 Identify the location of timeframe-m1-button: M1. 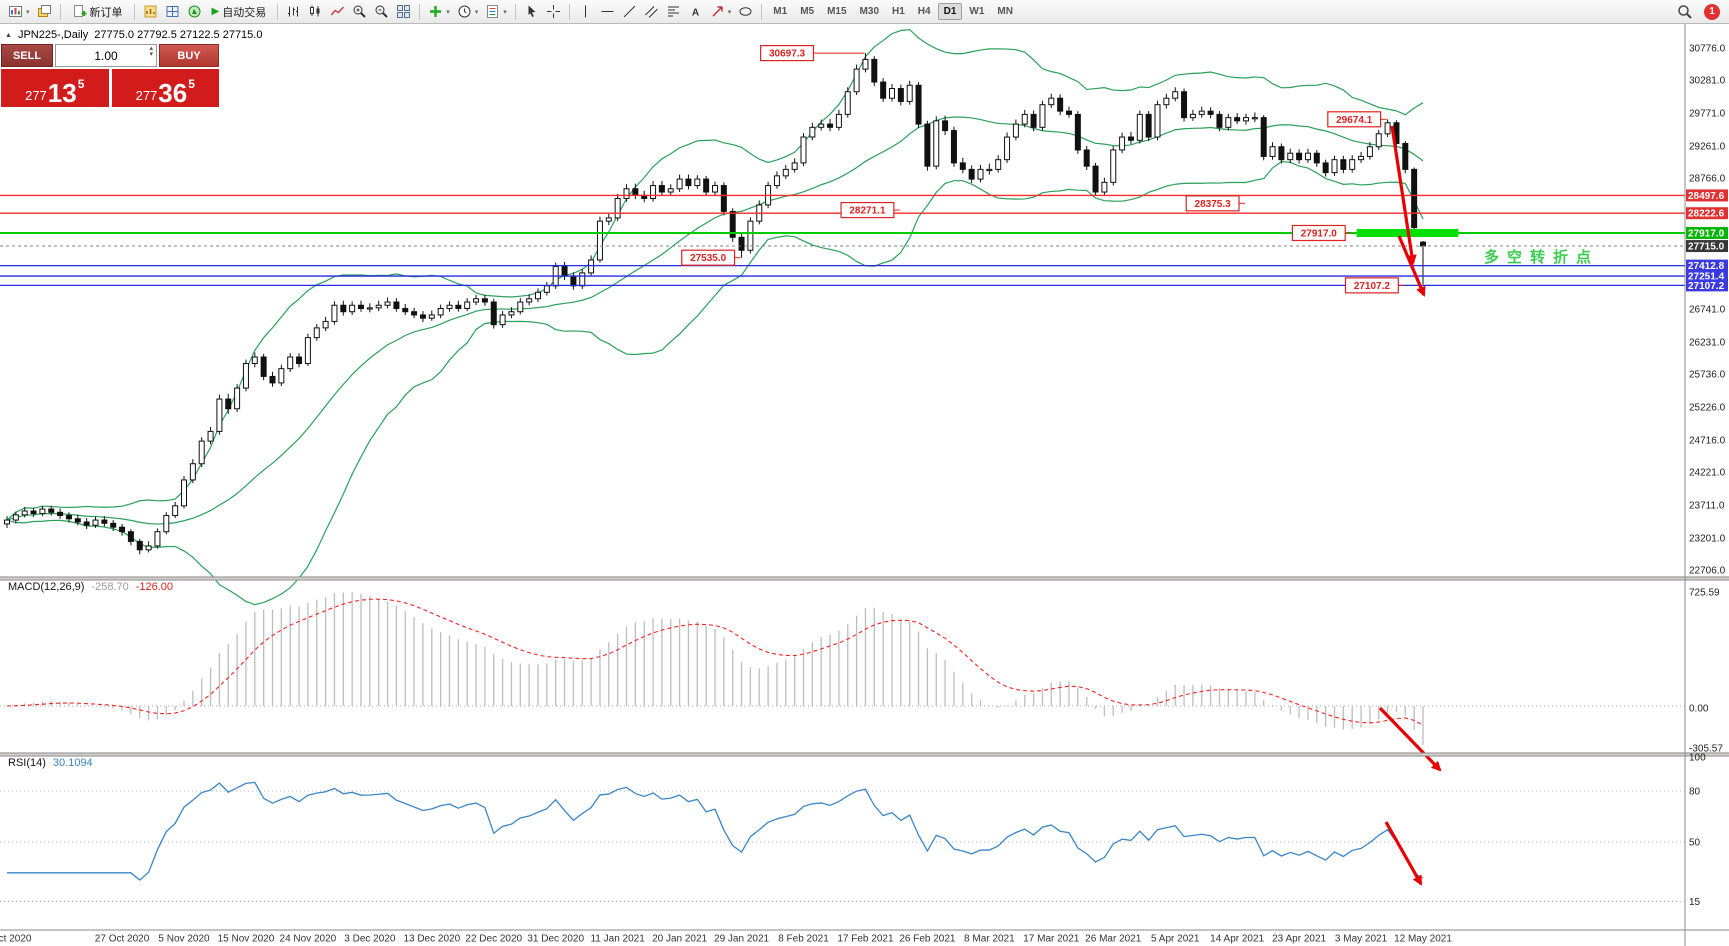
(780, 11).